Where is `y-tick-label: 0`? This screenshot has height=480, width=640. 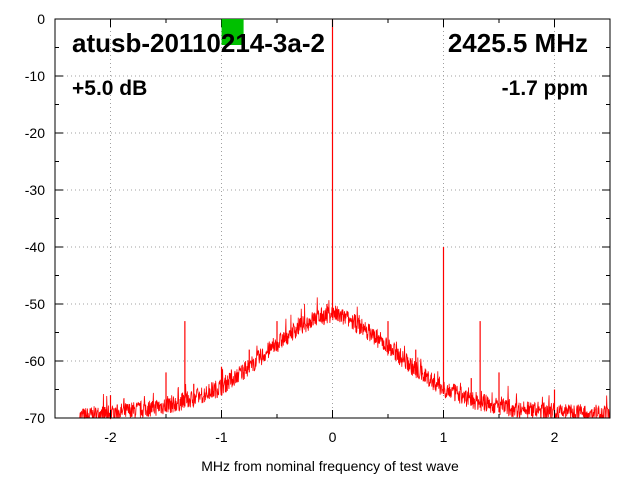 y-tick-label: 0 is located at coordinates (41, 19).